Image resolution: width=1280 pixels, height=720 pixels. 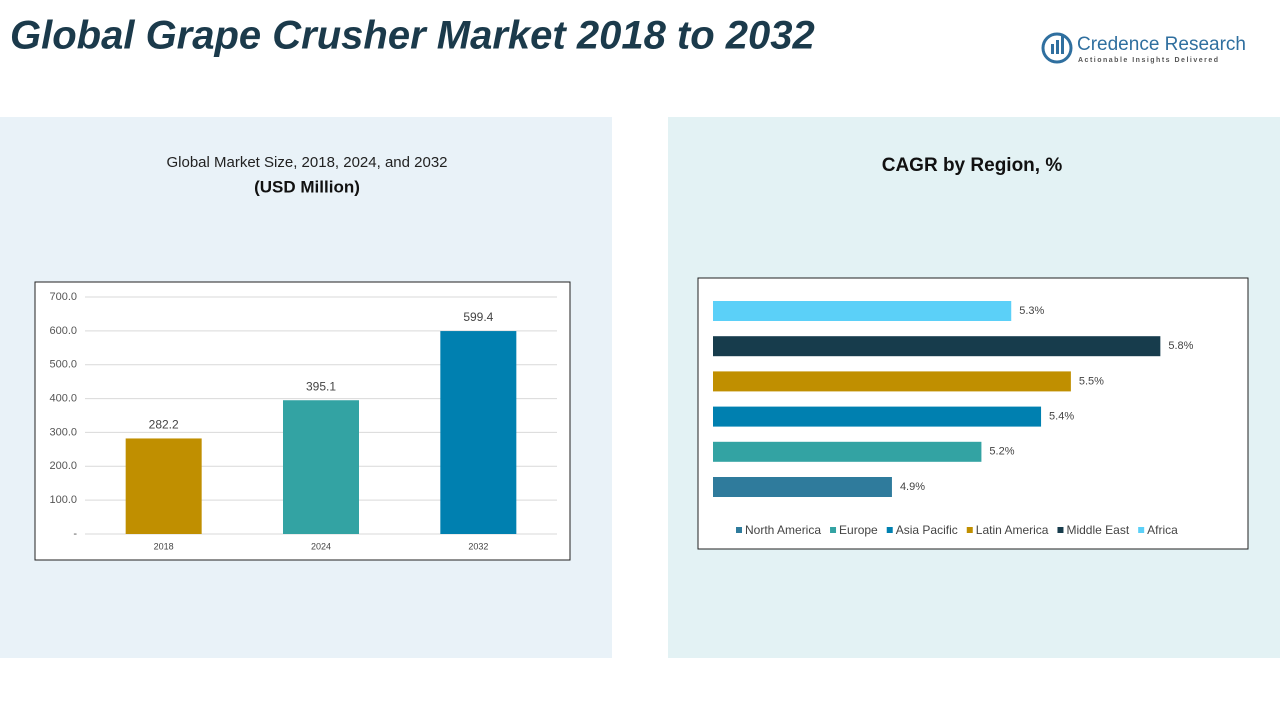 I want to click on y-tick-label: 500.0, so click(x=63, y=365).